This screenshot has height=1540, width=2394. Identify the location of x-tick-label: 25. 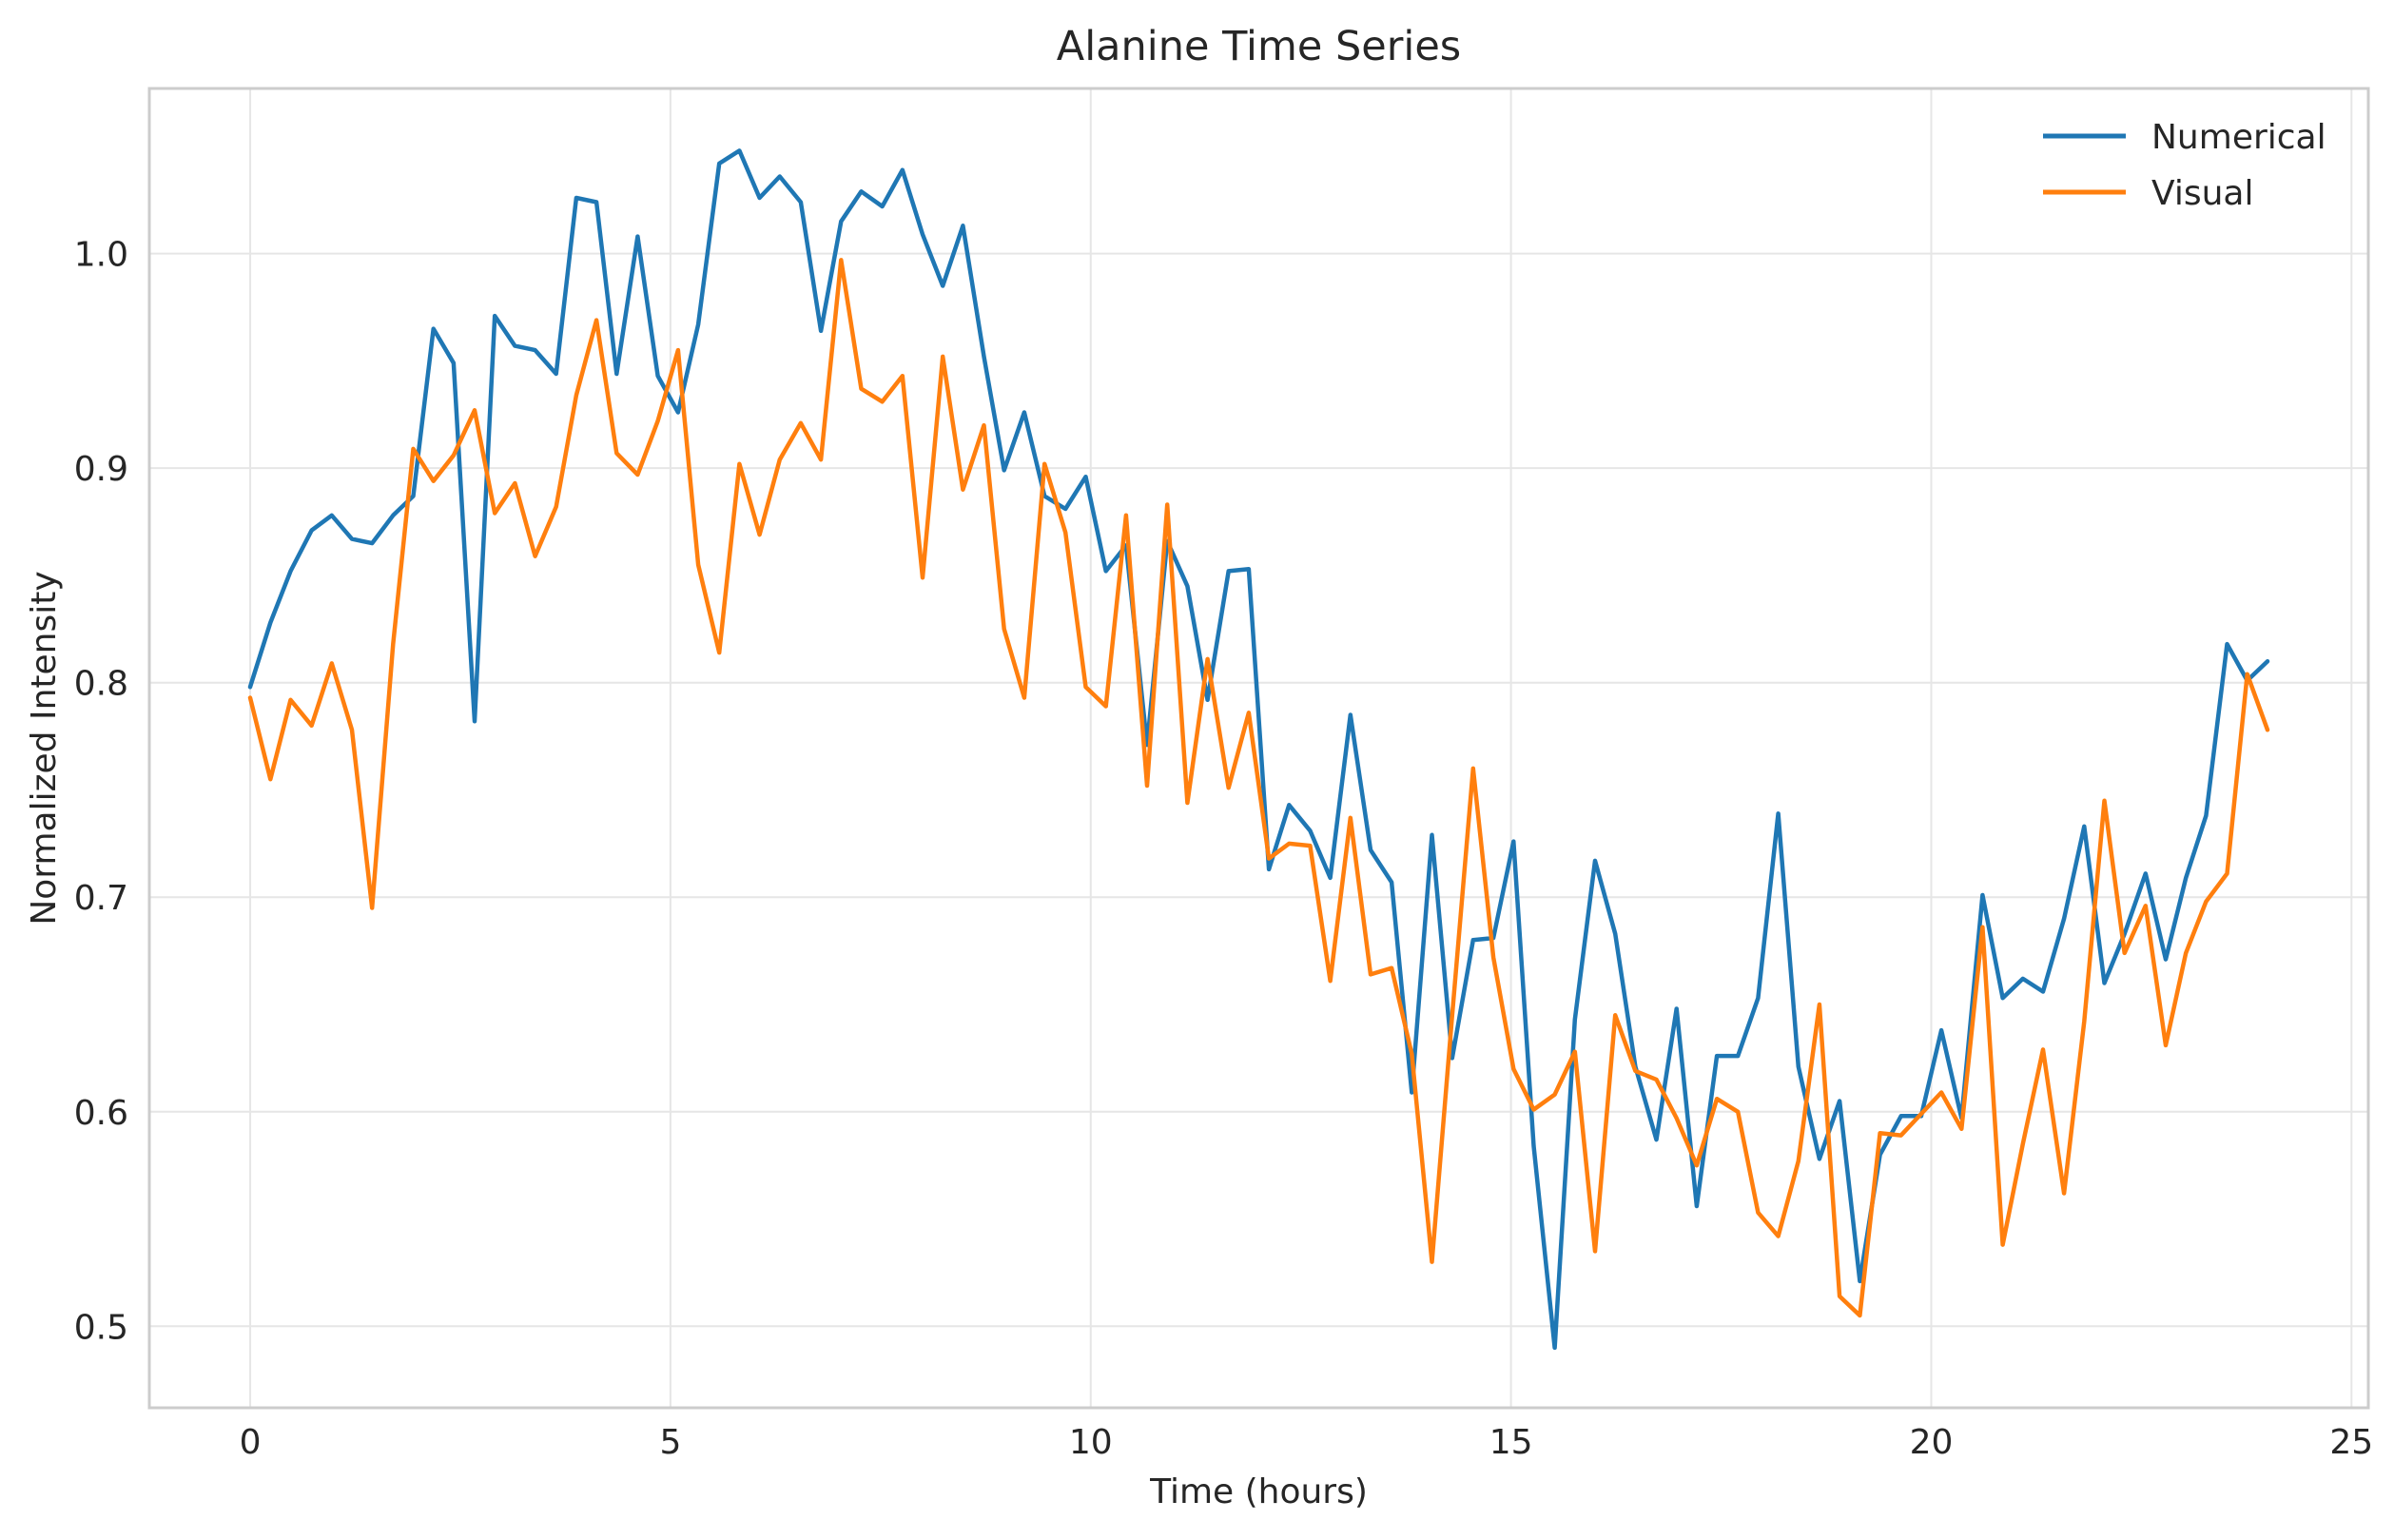
(2351, 1443).